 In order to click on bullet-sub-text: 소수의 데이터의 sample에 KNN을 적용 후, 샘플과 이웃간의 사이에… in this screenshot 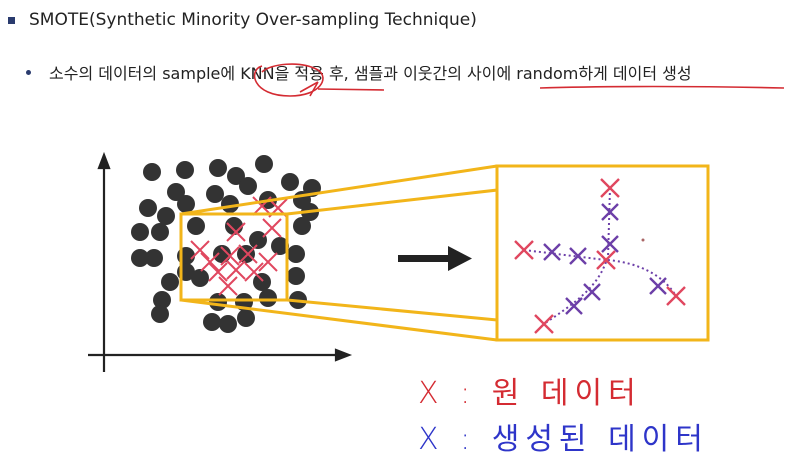, I will do `click(370, 73)`.